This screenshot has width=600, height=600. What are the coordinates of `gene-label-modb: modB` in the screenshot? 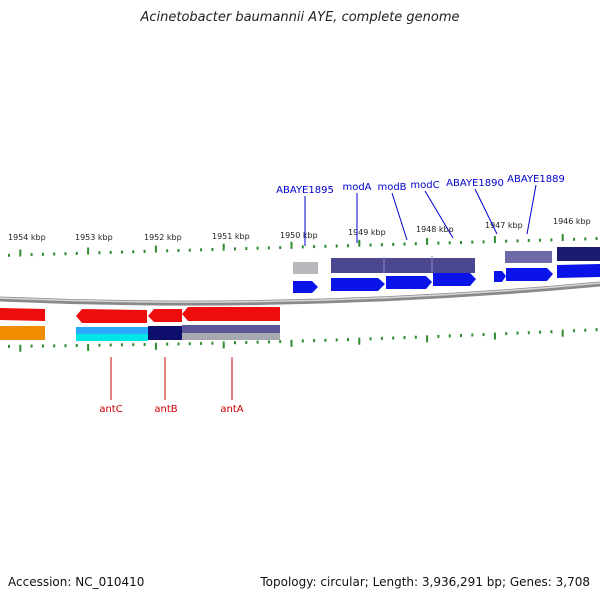 It's located at (391, 187).